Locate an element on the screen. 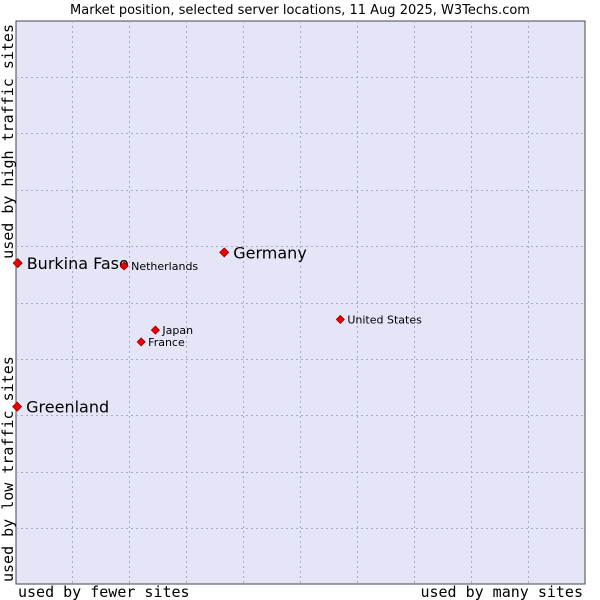  point-label: Netherlands is located at coordinates (164, 266).